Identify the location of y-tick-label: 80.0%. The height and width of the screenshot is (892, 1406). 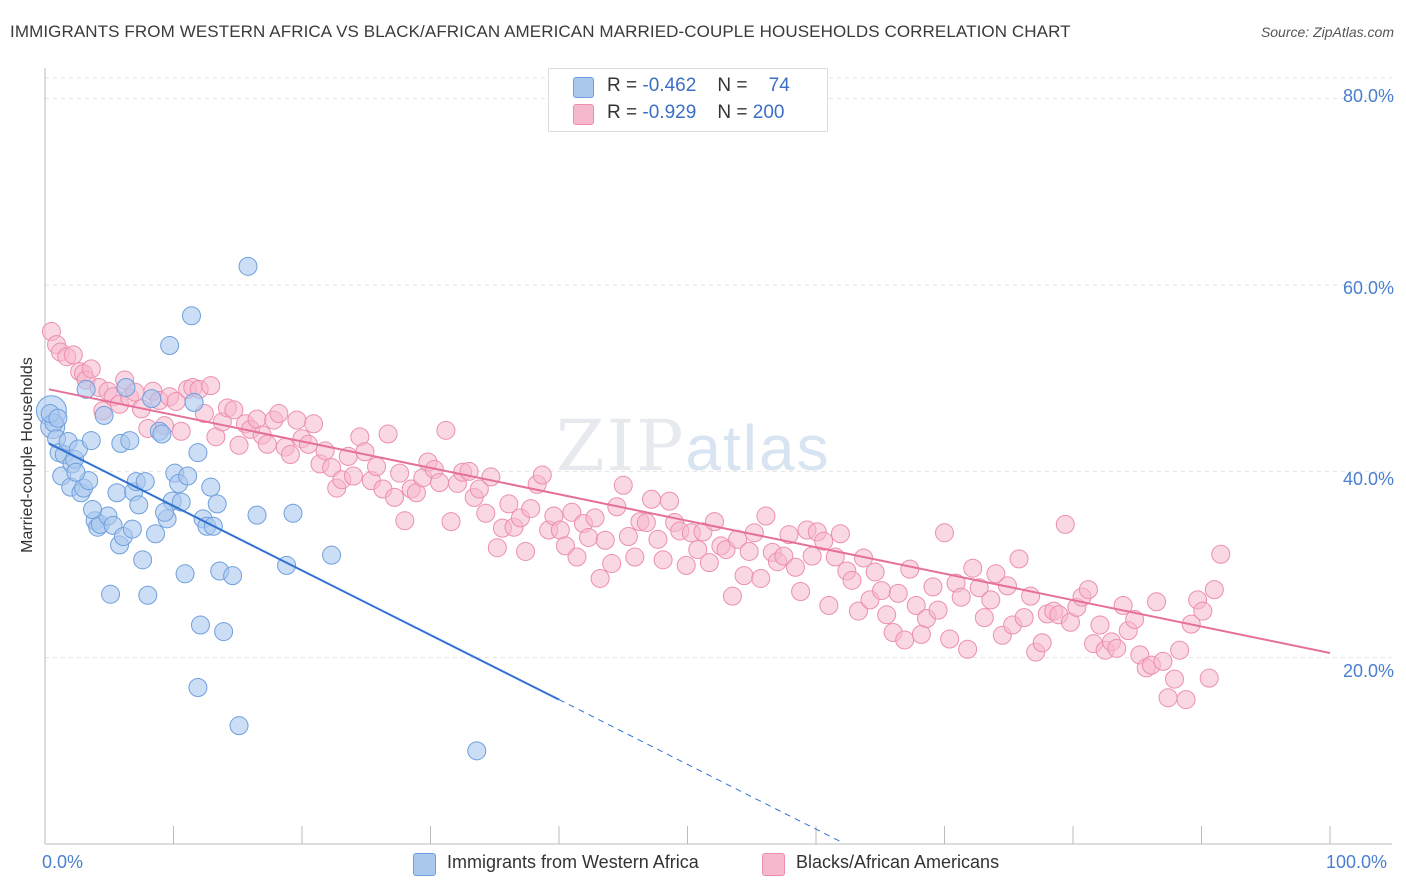
(1368, 96).